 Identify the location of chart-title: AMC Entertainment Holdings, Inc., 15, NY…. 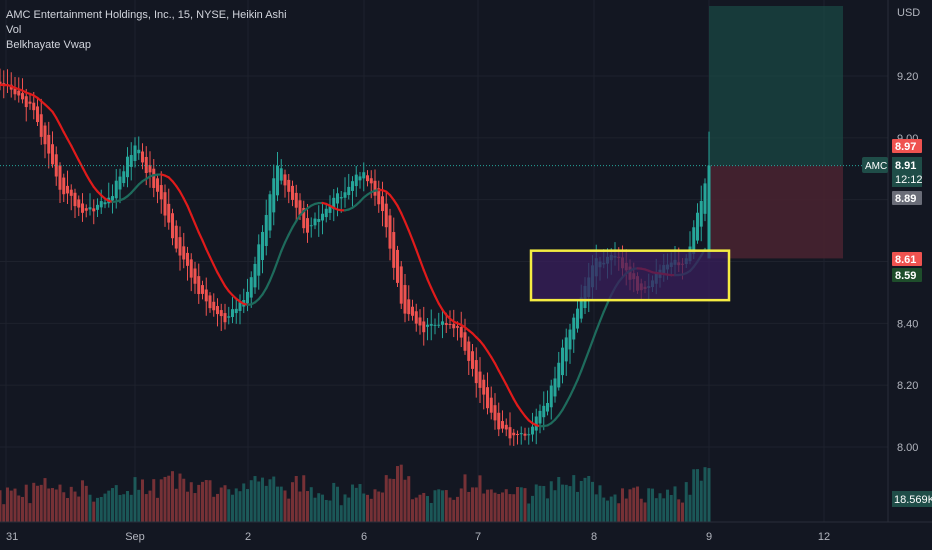
(146, 15).